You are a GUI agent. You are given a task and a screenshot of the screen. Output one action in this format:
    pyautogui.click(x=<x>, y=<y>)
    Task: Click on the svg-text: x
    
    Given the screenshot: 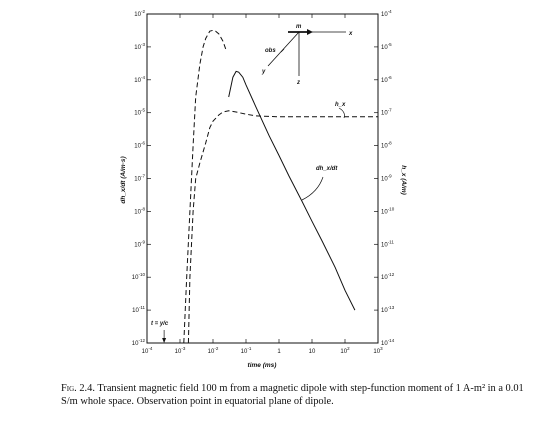 What is the action you would take?
    pyautogui.click(x=350, y=34)
    